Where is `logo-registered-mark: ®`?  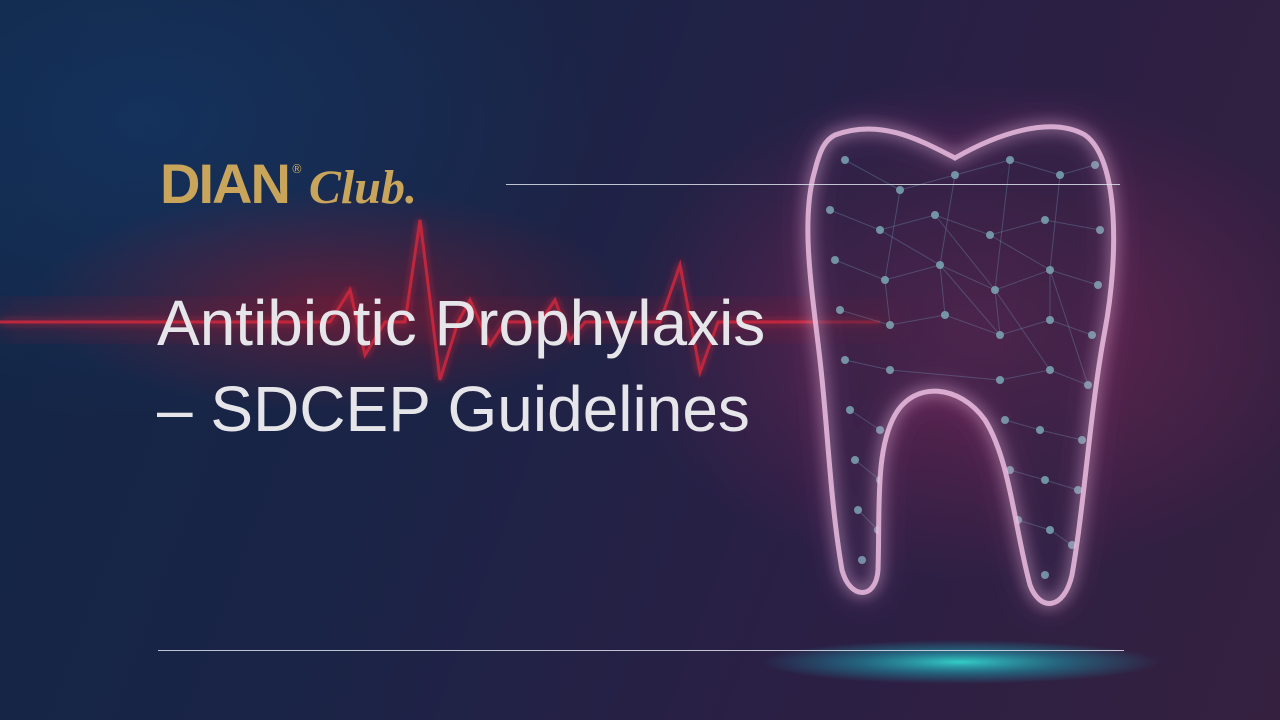
logo-registered-mark: ® is located at coordinates (296, 169).